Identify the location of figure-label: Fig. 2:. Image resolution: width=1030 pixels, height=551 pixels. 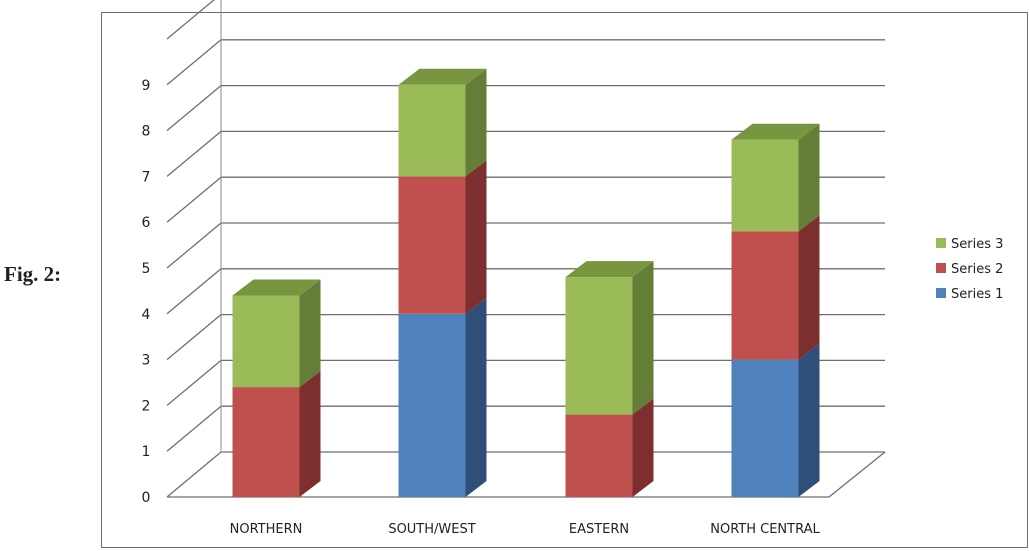
(33, 274).